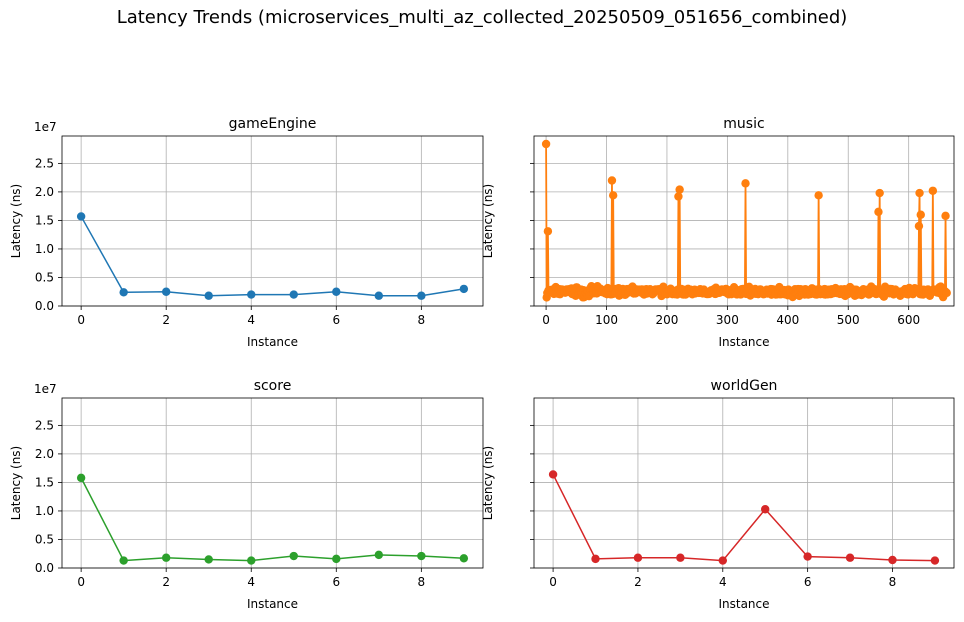 The image size is (964, 622). I want to click on panel-title-worldgen: worldGen, so click(744, 386).